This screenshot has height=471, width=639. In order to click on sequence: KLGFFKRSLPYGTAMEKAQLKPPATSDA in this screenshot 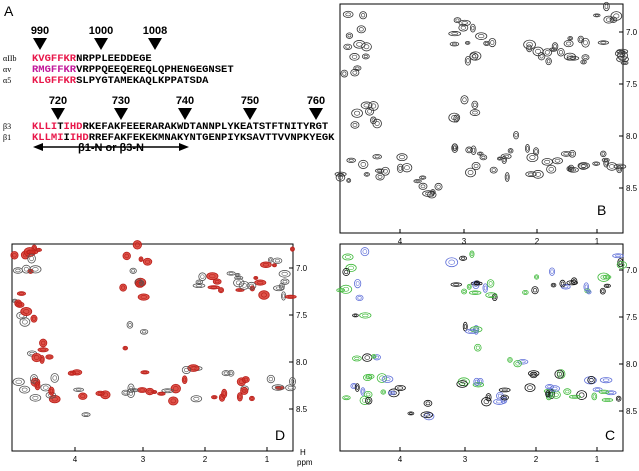, I will do `click(120, 81)`.